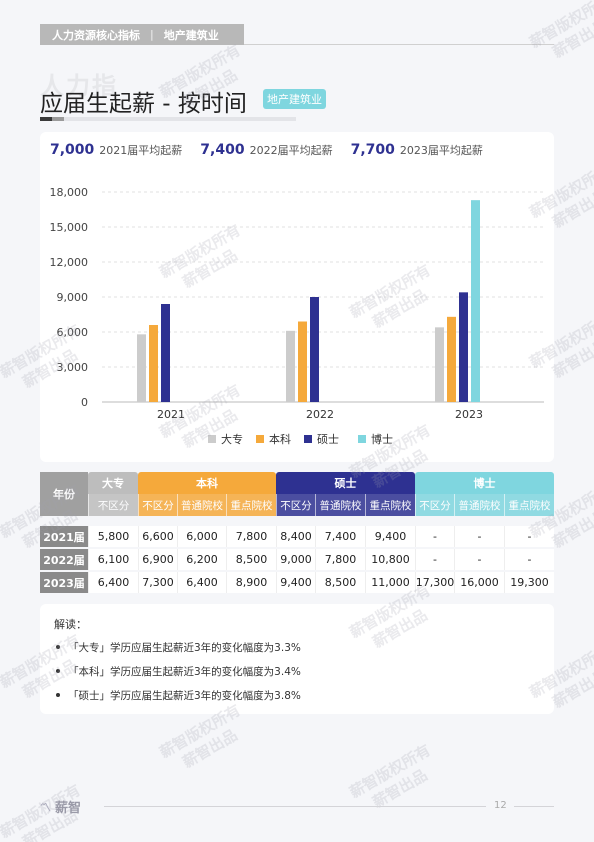 This screenshot has height=842, width=594. What do you see at coordinates (451, 359) in the screenshot?
I see `bar-本科-2023` at bounding box center [451, 359].